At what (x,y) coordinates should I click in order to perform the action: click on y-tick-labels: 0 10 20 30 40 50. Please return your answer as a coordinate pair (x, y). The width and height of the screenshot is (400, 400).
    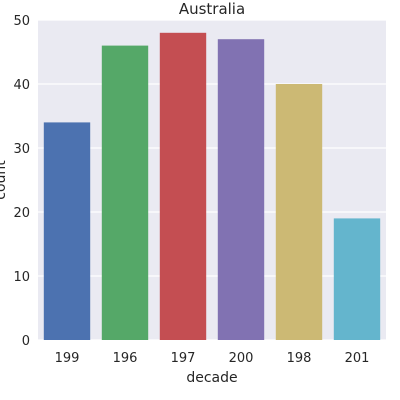
    Looking at the image, I should click on (21, 181).